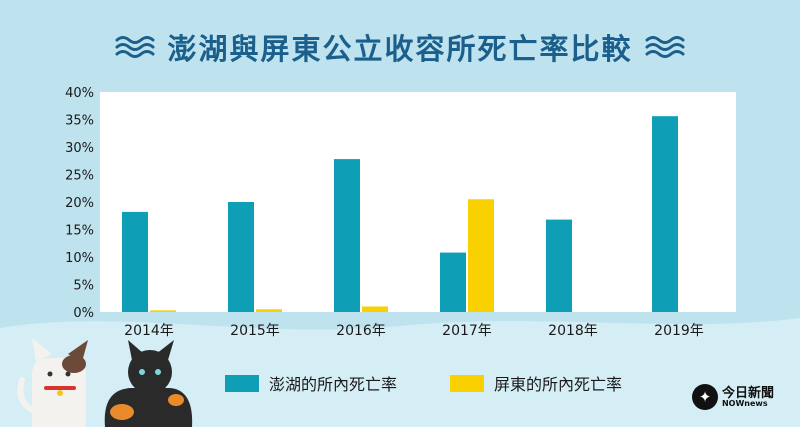 The width and height of the screenshot is (800, 427). I want to click on title-row: 澎湖與屏東公立收容所死亡率比較, so click(400, 47).